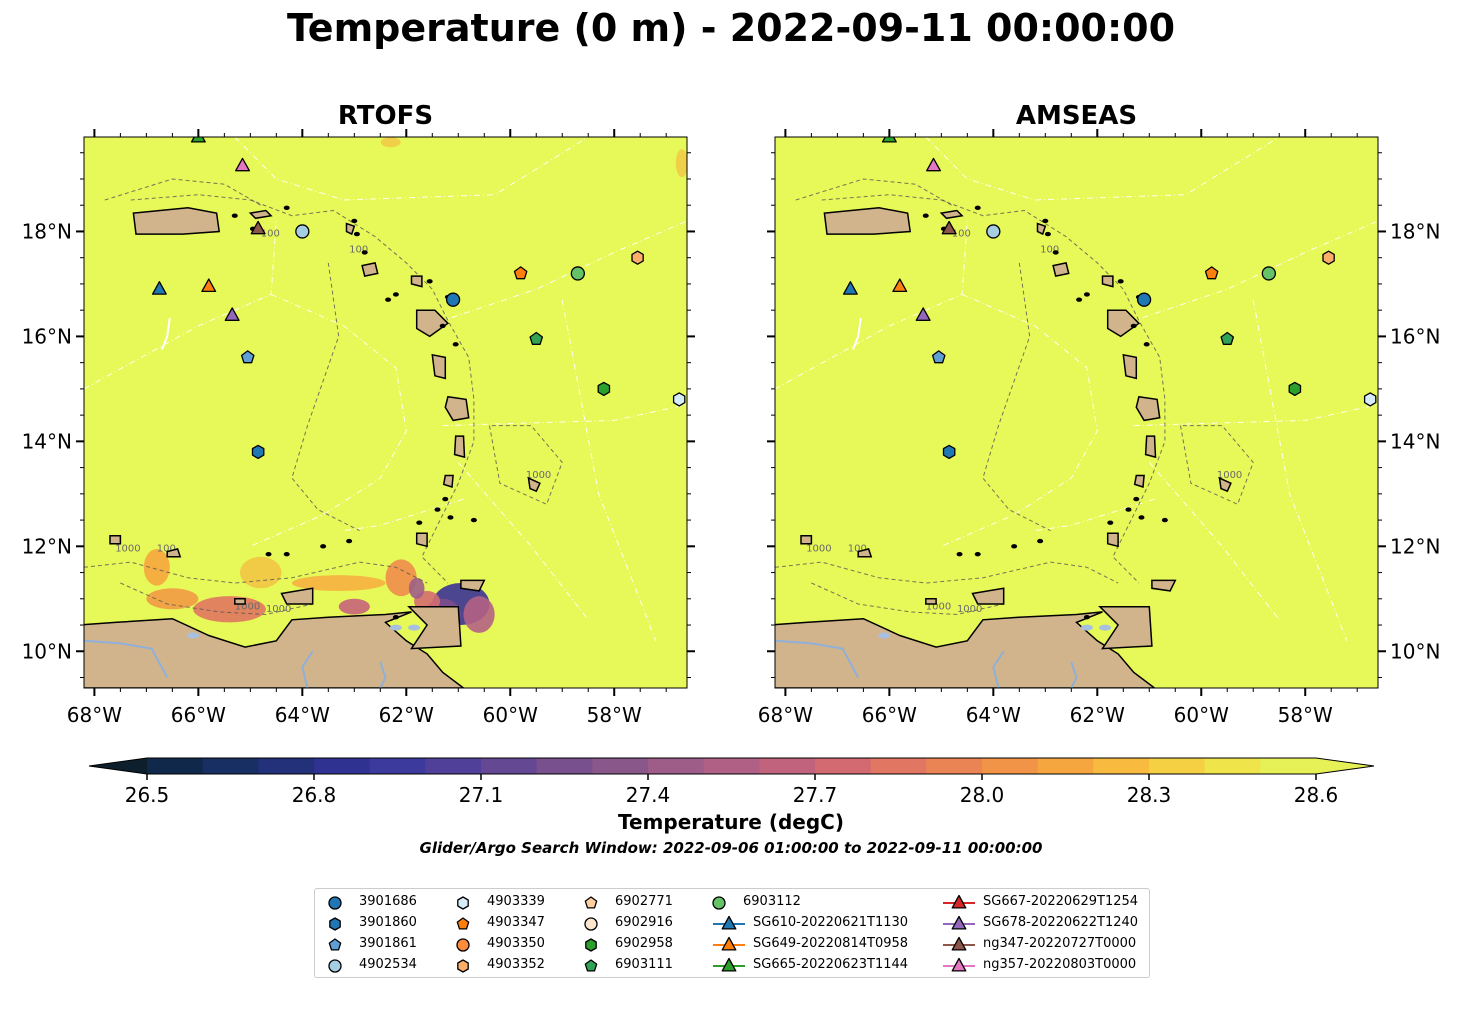 The image size is (1462, 1014). I want to click on river, so click(383, 674).